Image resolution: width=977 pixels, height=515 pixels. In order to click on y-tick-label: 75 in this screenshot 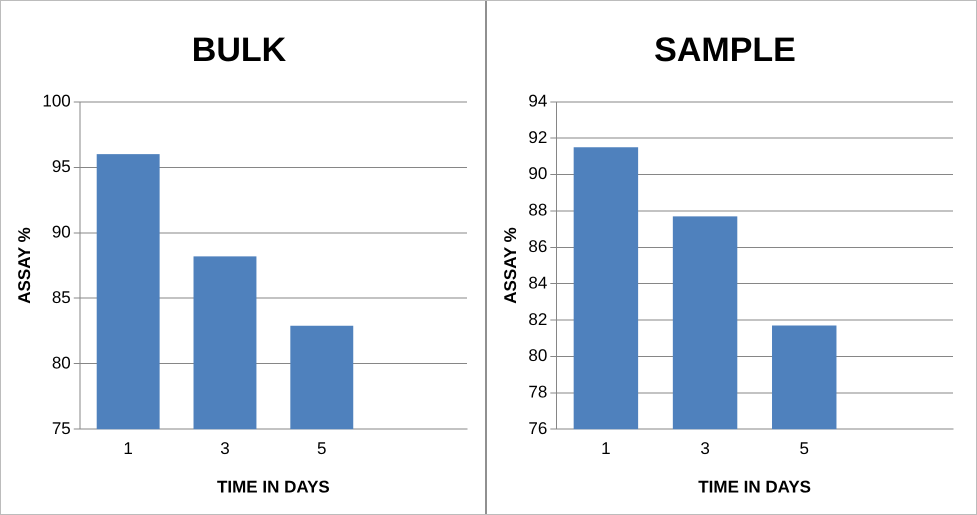, I will do `click(61, 428)`.